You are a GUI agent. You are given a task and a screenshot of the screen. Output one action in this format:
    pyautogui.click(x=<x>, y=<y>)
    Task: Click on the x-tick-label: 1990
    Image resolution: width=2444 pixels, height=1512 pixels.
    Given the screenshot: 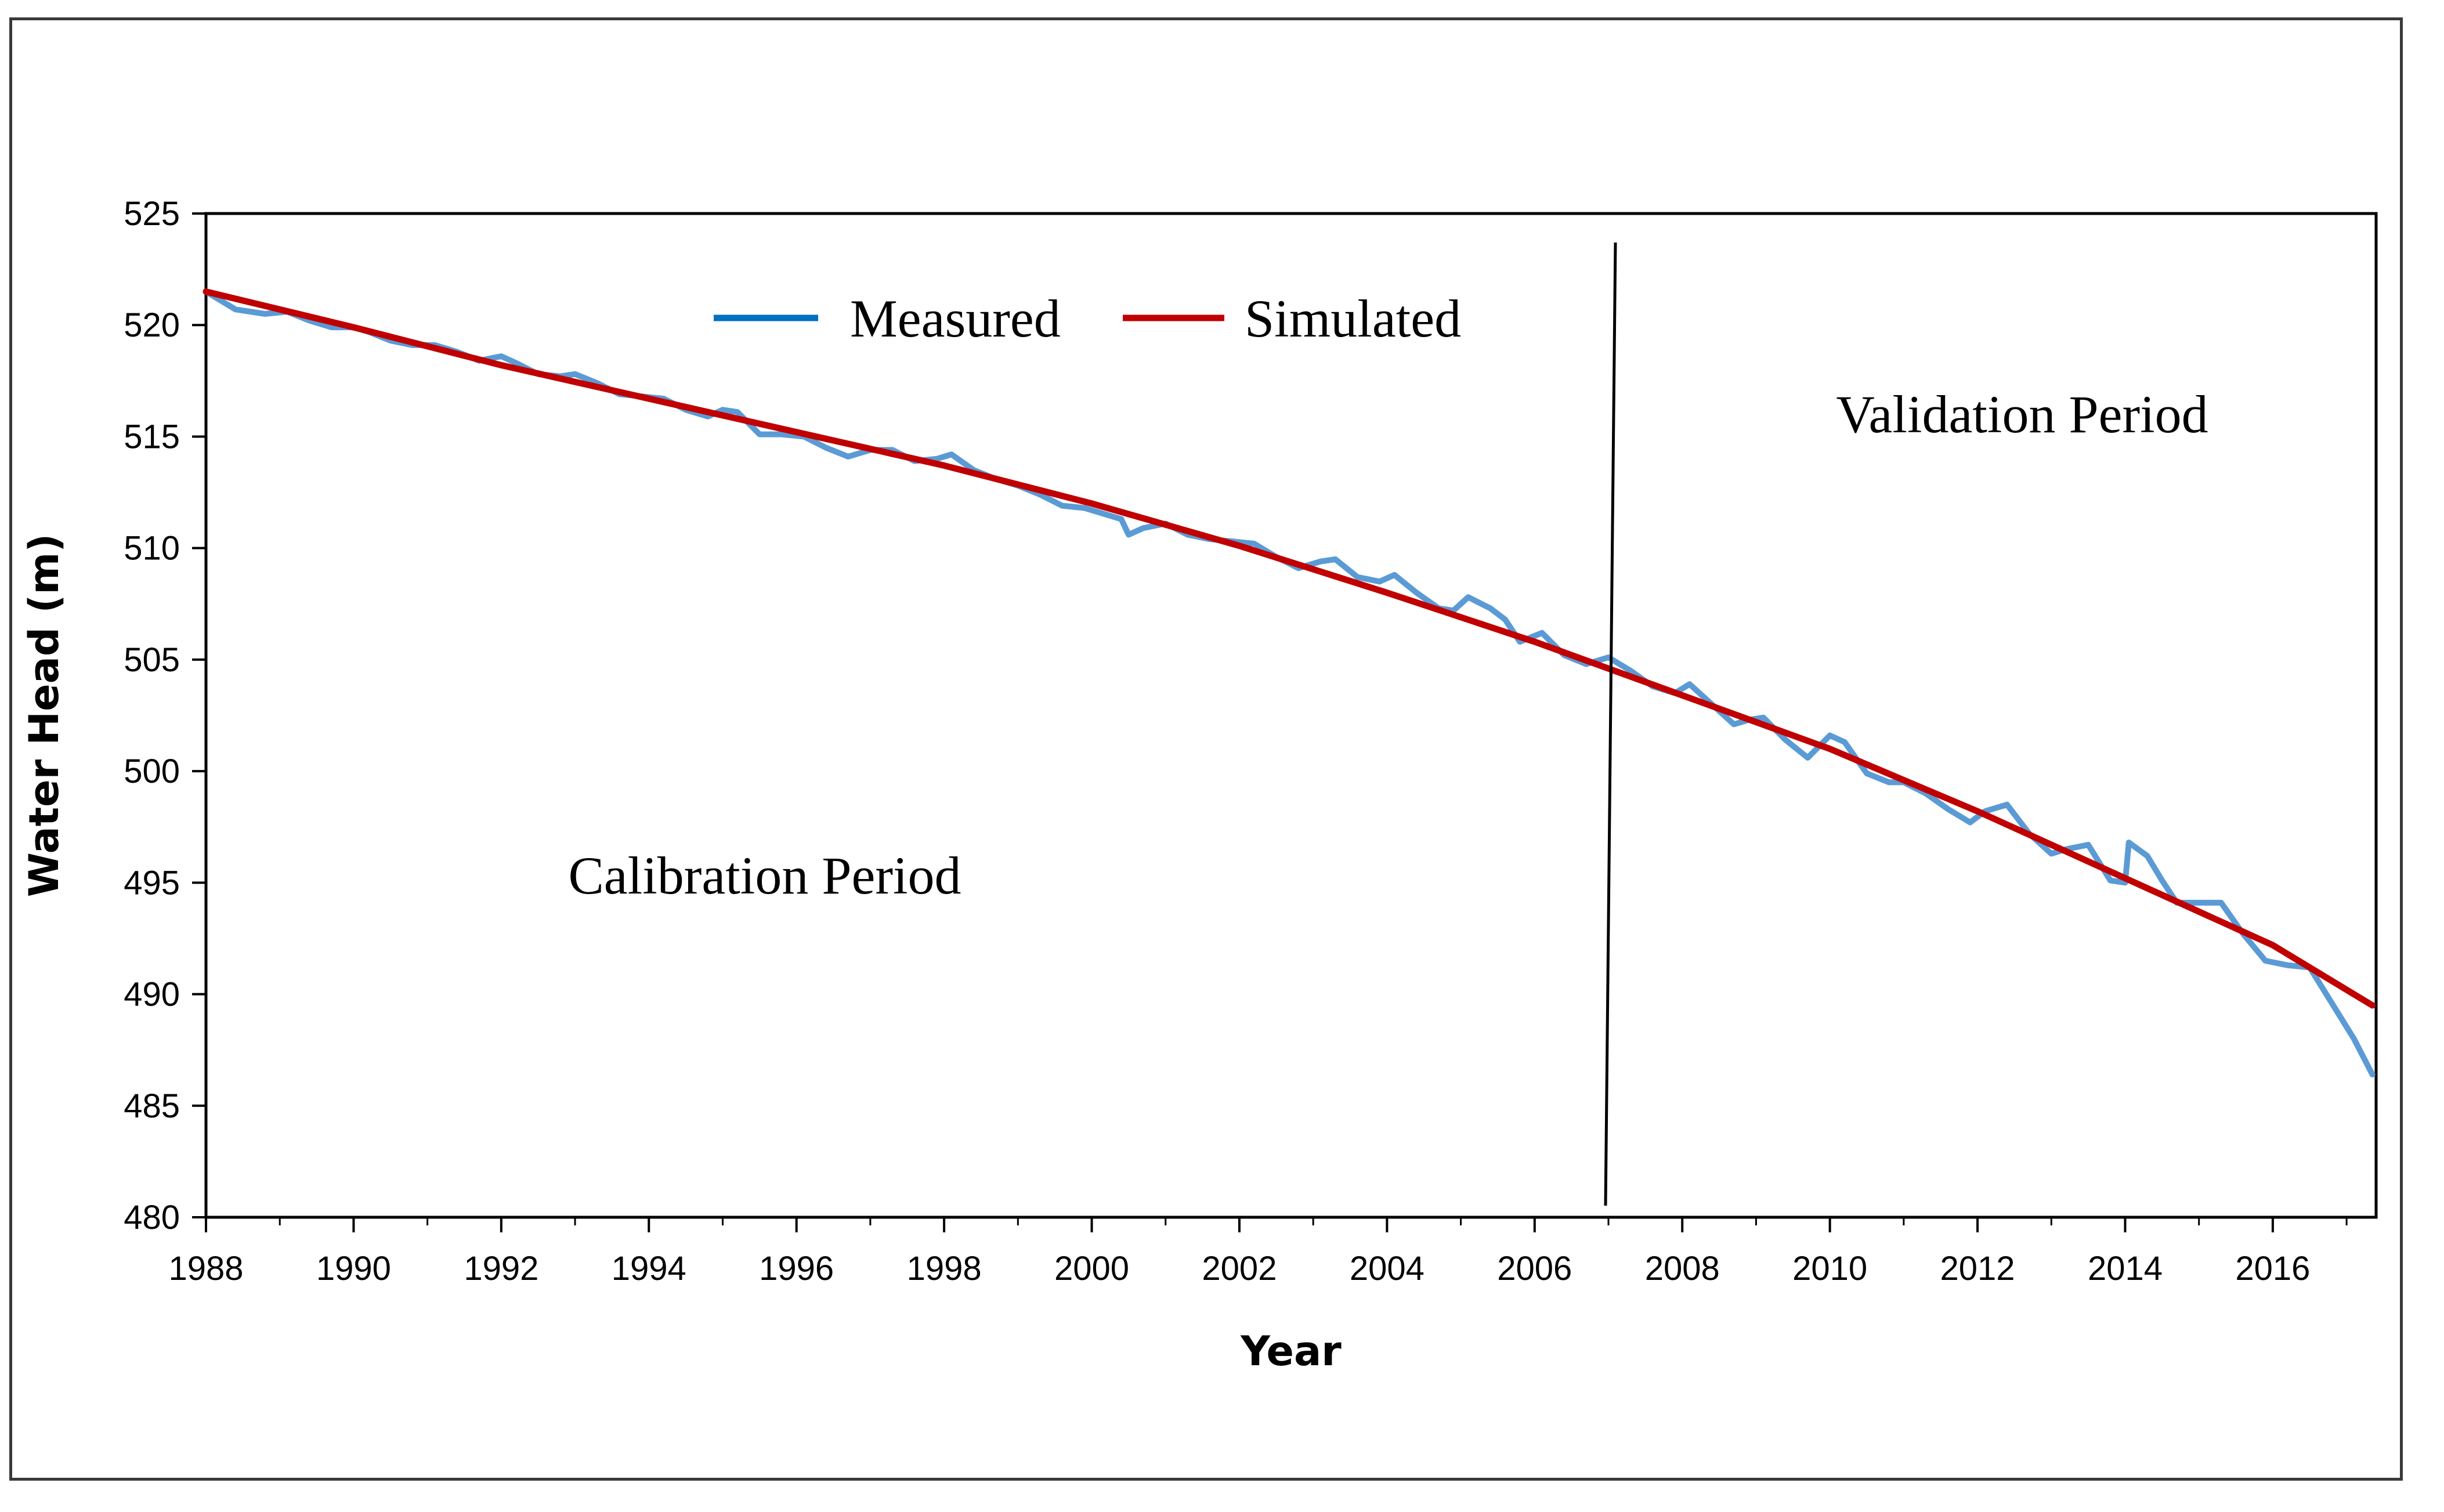 What is the action you would take?
    pyautogui.click(x=353, y=1268)
    